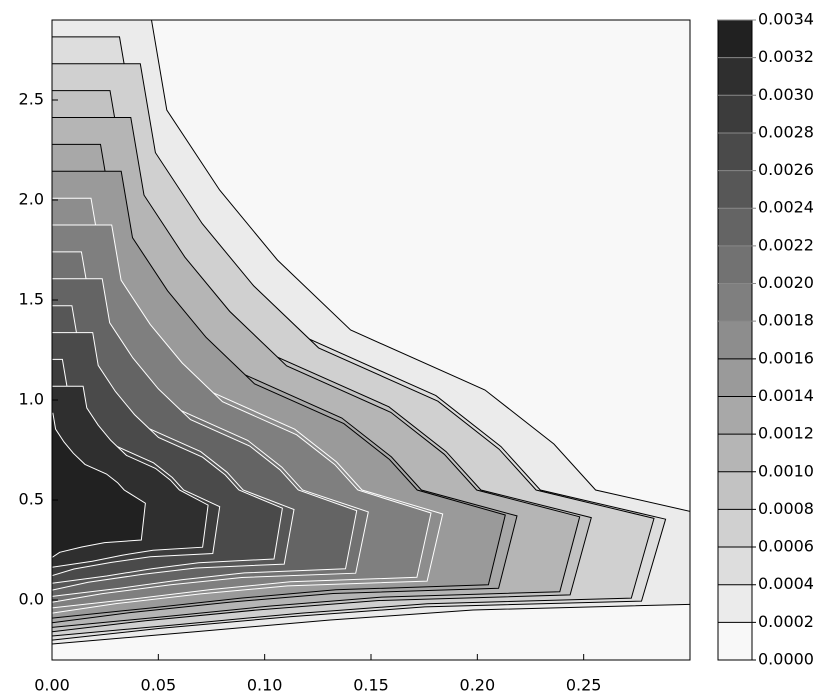 This screenshot has width=830, height=699. What do you see at coordinates (786, 282) in the screenshot?
I see `colorbar-tick-label: 0.0020` at bounding box center [786, 282].